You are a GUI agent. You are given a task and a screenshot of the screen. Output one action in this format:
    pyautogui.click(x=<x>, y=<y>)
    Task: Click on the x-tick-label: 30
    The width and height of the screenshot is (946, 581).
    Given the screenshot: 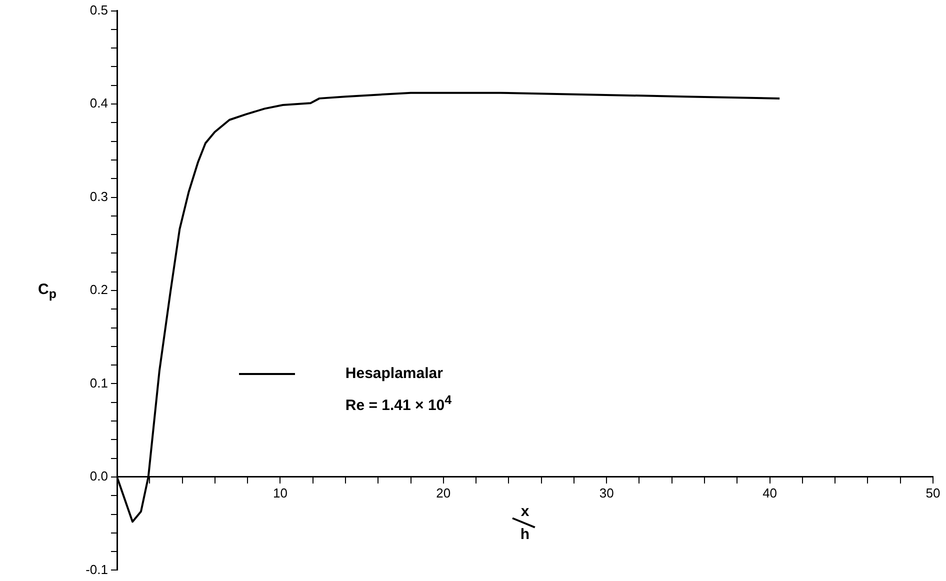 What is the action you would take?
    pyautogui.click(x=606, y=492)
    